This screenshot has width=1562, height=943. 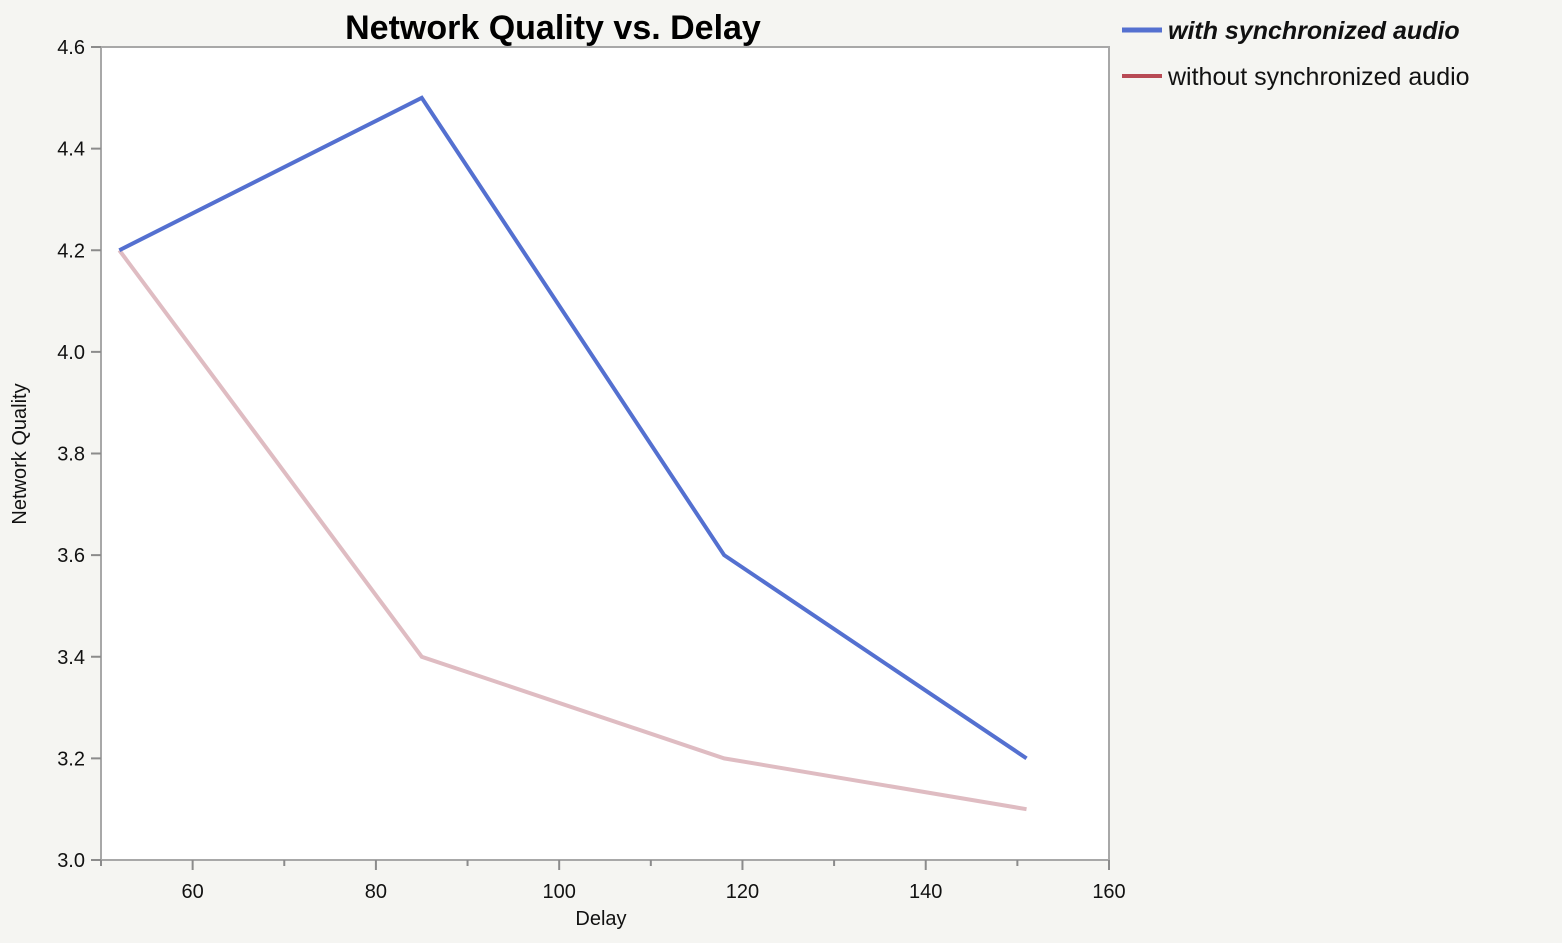 What do you see at coordinates (71, 861) in the screenshot?
I see `y-tick-label: 3.0` at bounding box center [71, 861].